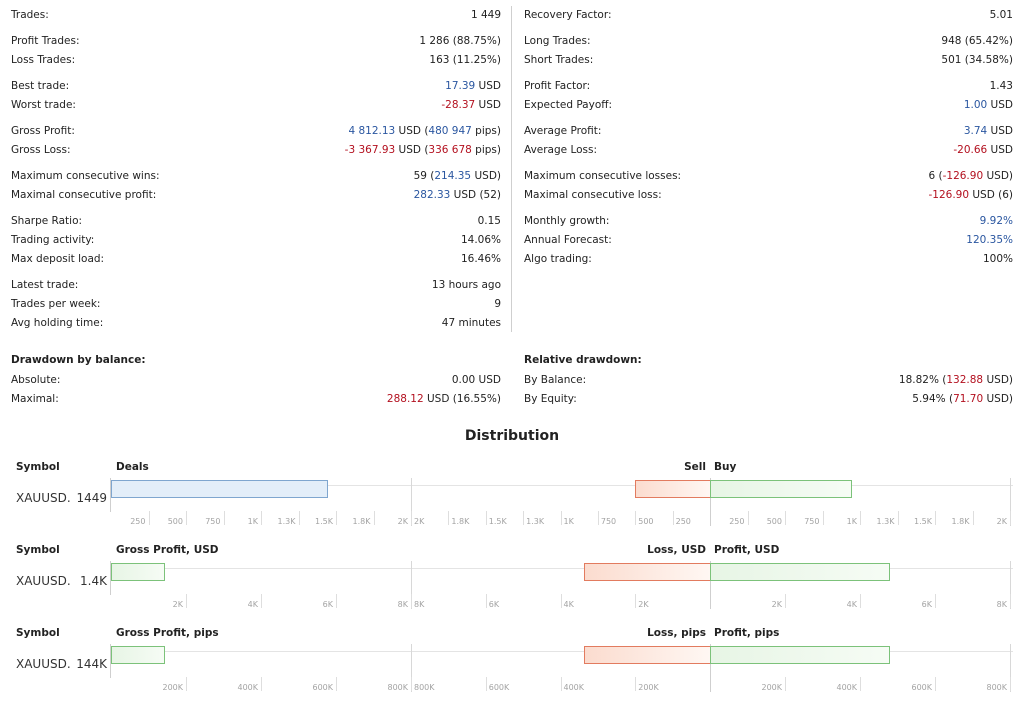 The height and width of the screenshot is (703, 1024). Describe the element at coordinates (568, 521) in the screenshot. I see `right-left-axis-tick-label: 1K` at that location.